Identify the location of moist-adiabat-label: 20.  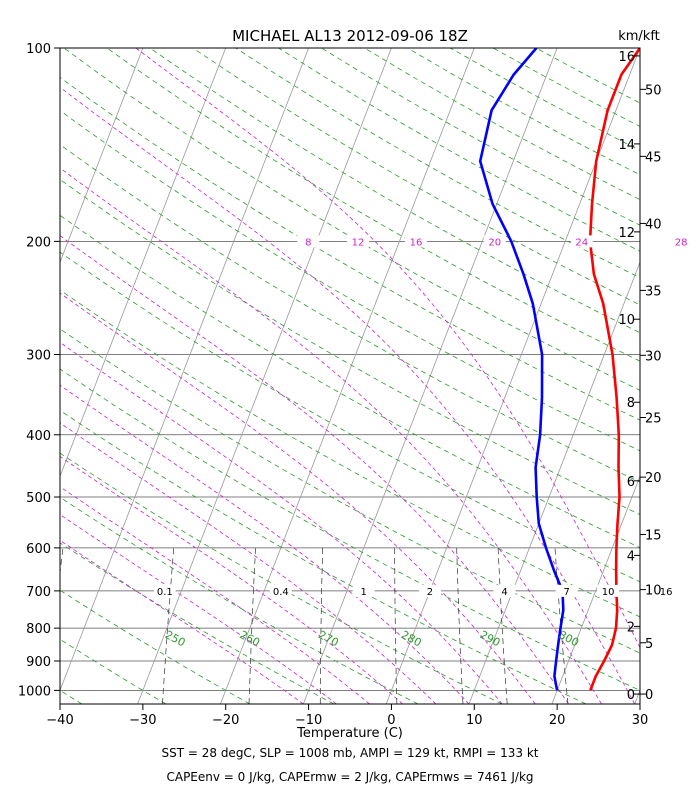
(494, 242).